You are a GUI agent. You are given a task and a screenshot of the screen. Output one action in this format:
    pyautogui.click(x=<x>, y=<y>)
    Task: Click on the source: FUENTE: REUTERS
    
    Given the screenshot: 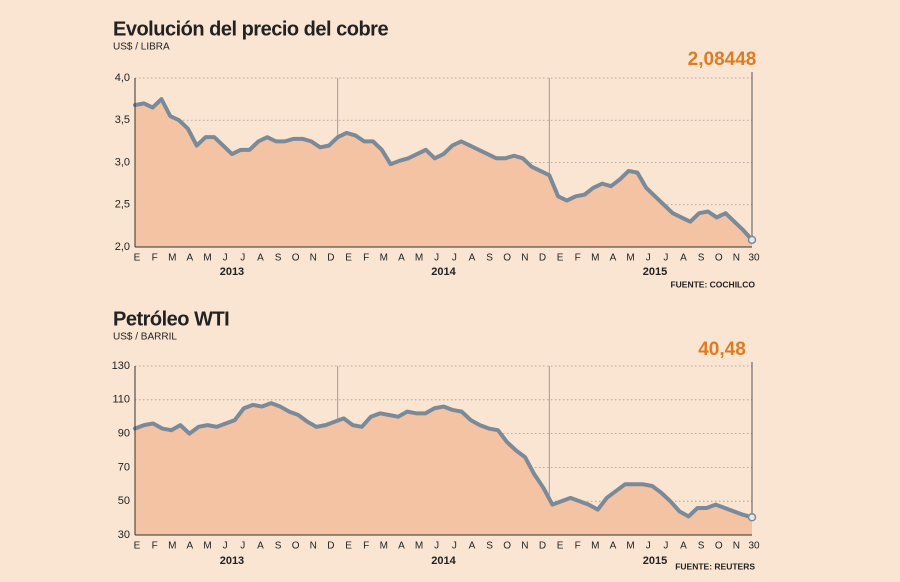 What is the action you would take?
    pyautogui.click(x=715, y=566)
    